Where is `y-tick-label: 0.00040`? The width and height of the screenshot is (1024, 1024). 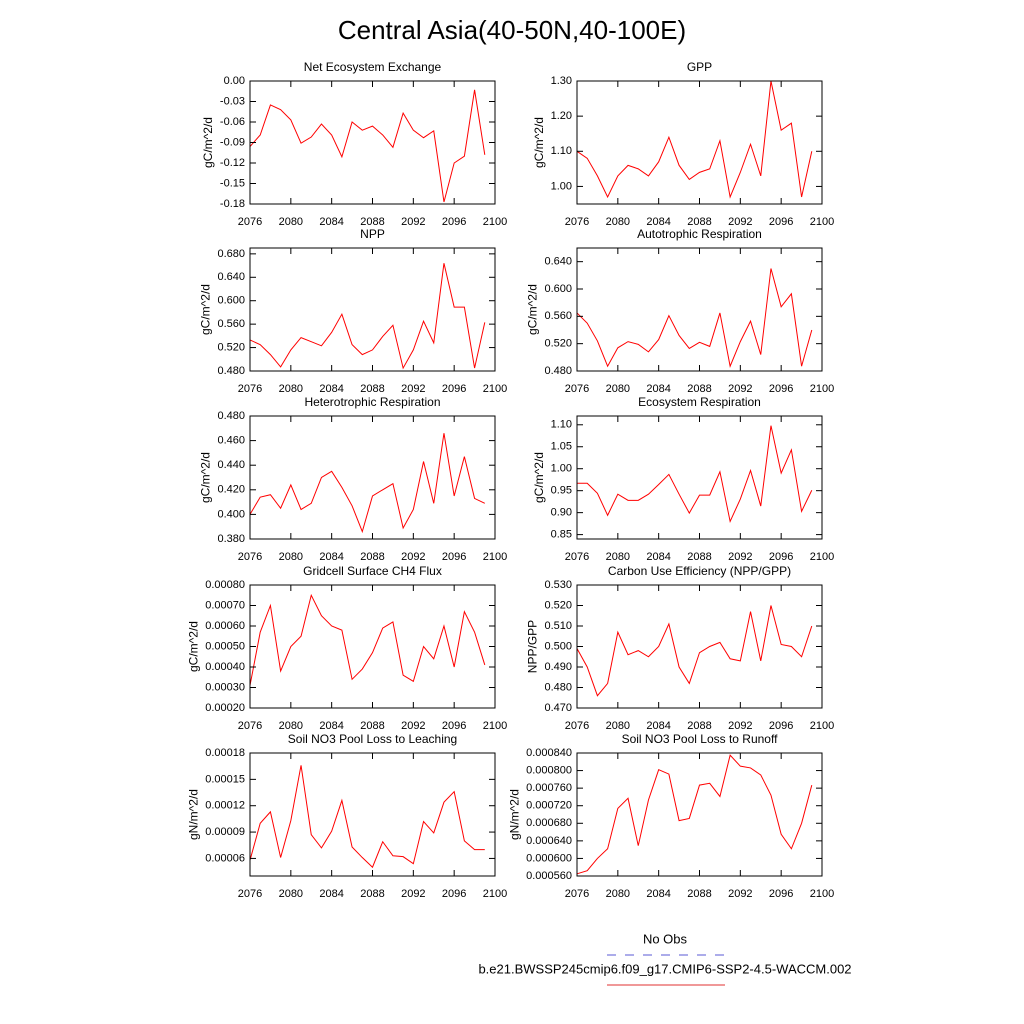
y-tick-label: 0.00040 is located at coordinates (225, 667).